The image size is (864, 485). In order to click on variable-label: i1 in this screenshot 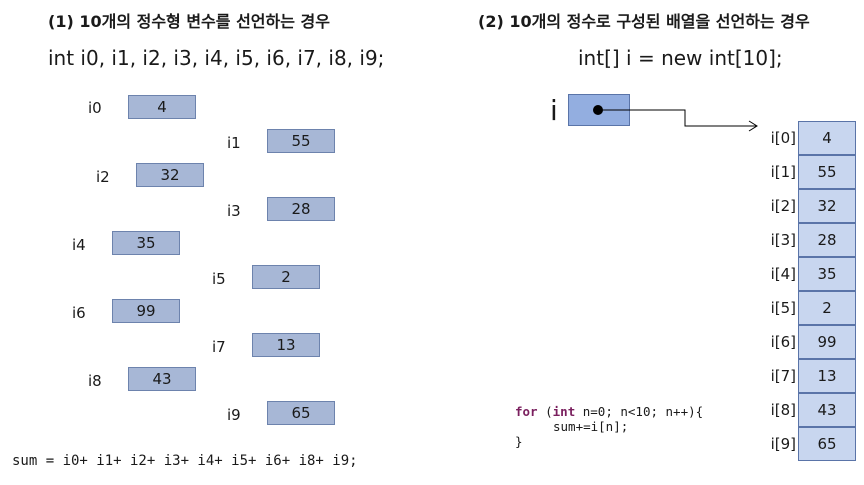, I will do `click(234, 143)`.